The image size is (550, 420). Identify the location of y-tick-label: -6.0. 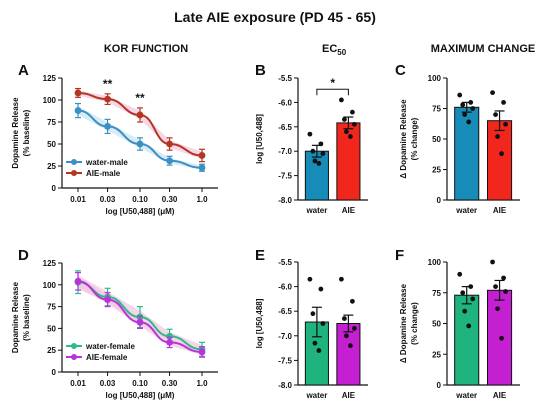
(285, 102).